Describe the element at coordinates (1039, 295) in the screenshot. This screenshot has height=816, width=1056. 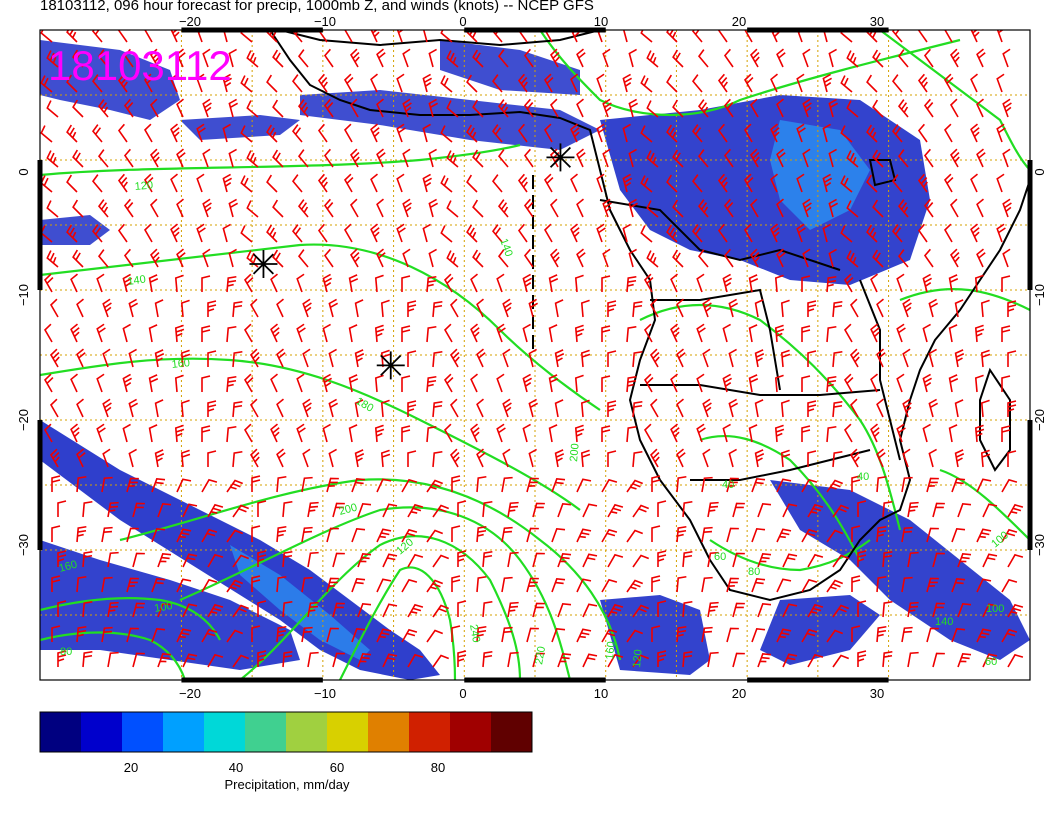
I see `lat-tick-label: −10` at that location.